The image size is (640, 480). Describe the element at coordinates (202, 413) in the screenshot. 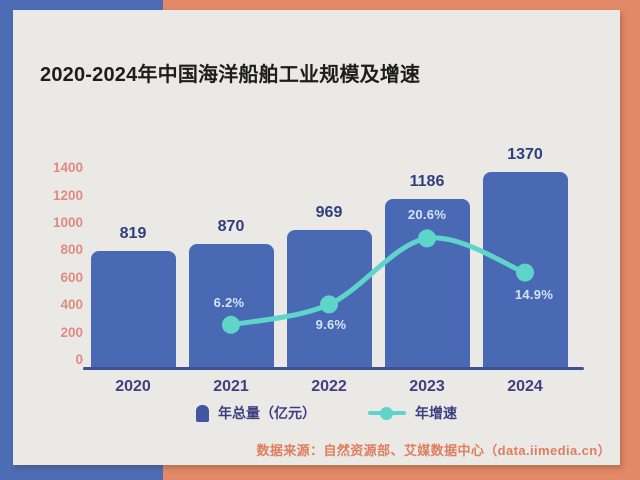

I see `bar-series-icon` at that location.